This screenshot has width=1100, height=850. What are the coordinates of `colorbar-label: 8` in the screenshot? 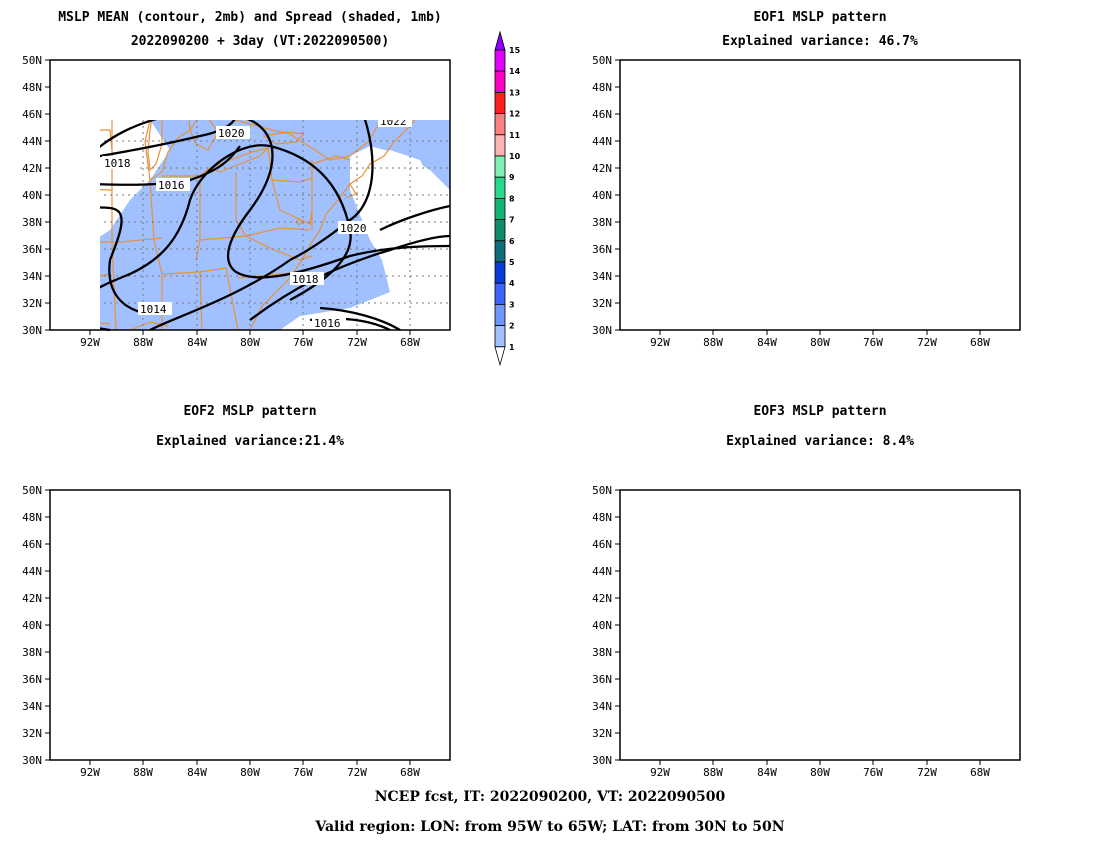 It's located at (512, 198).